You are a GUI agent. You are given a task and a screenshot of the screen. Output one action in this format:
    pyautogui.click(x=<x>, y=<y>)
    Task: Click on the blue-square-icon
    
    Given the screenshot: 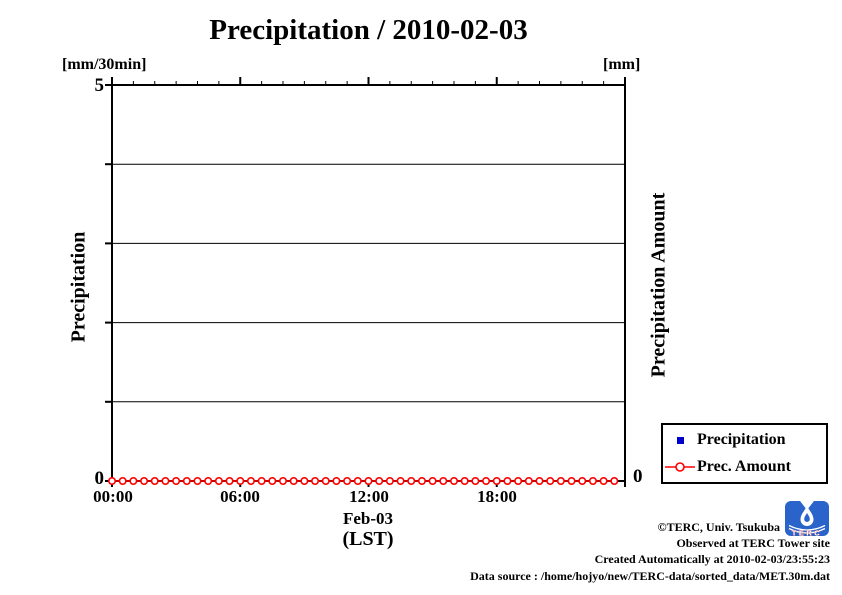 What is the action you would take?
    pyautogui.click(x=680, y=440)
    